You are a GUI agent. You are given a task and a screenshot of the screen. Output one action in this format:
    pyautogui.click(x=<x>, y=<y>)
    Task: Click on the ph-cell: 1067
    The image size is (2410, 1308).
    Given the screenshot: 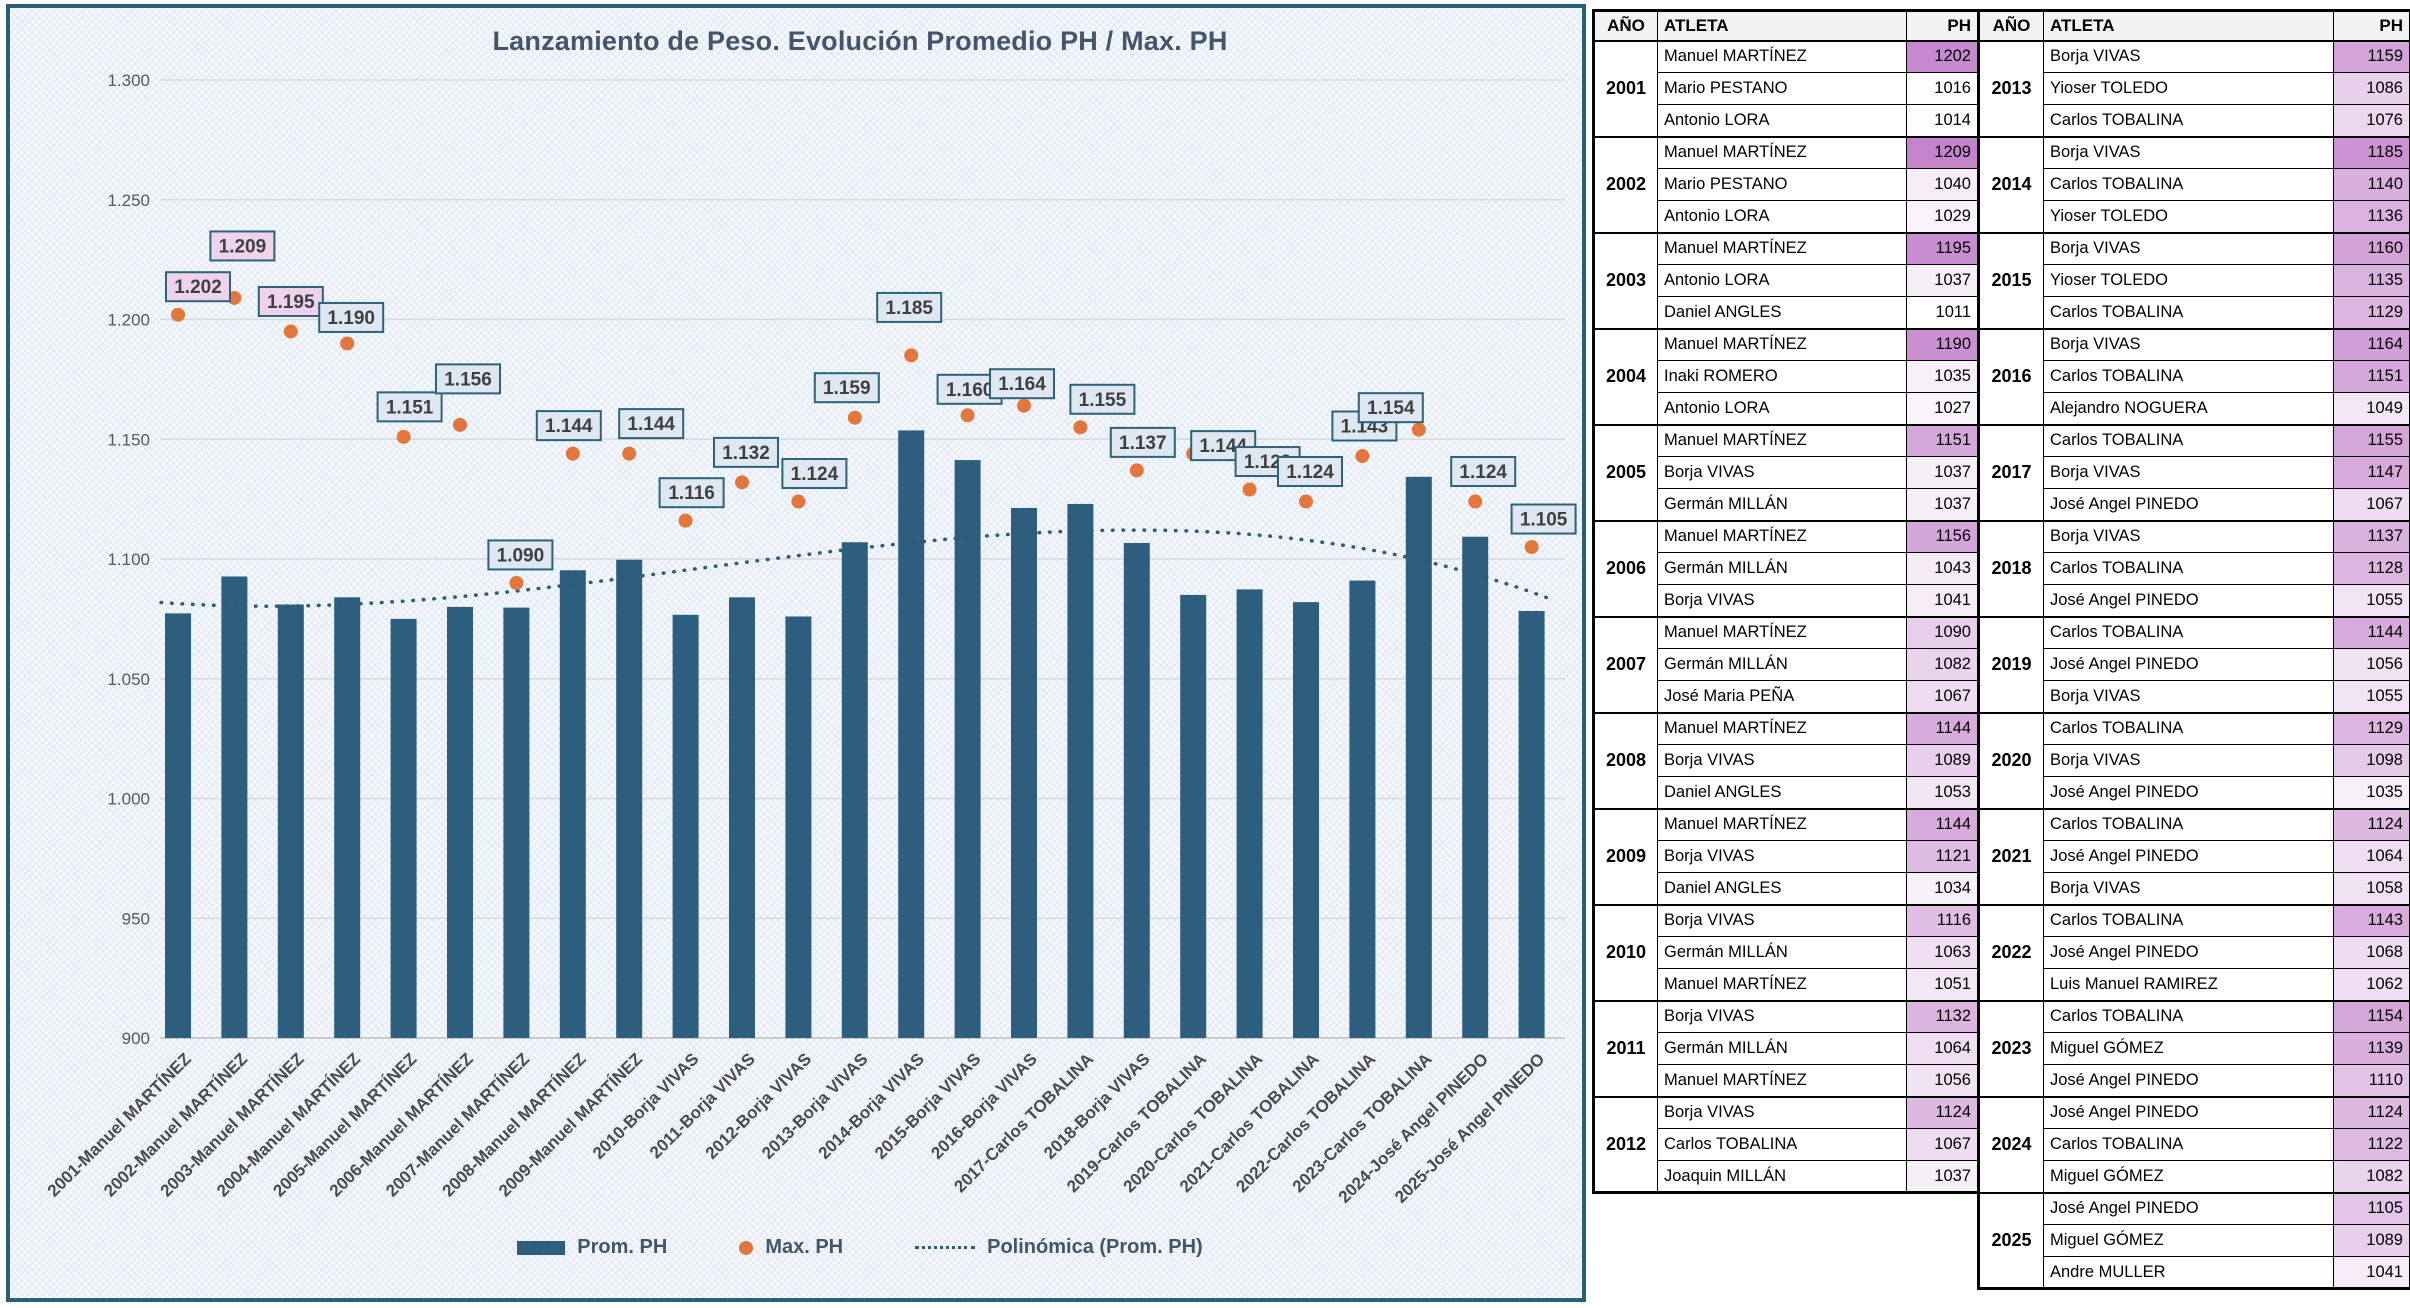 What is the action you would take?
    pyautogui.click(x=1942, y=696)
    